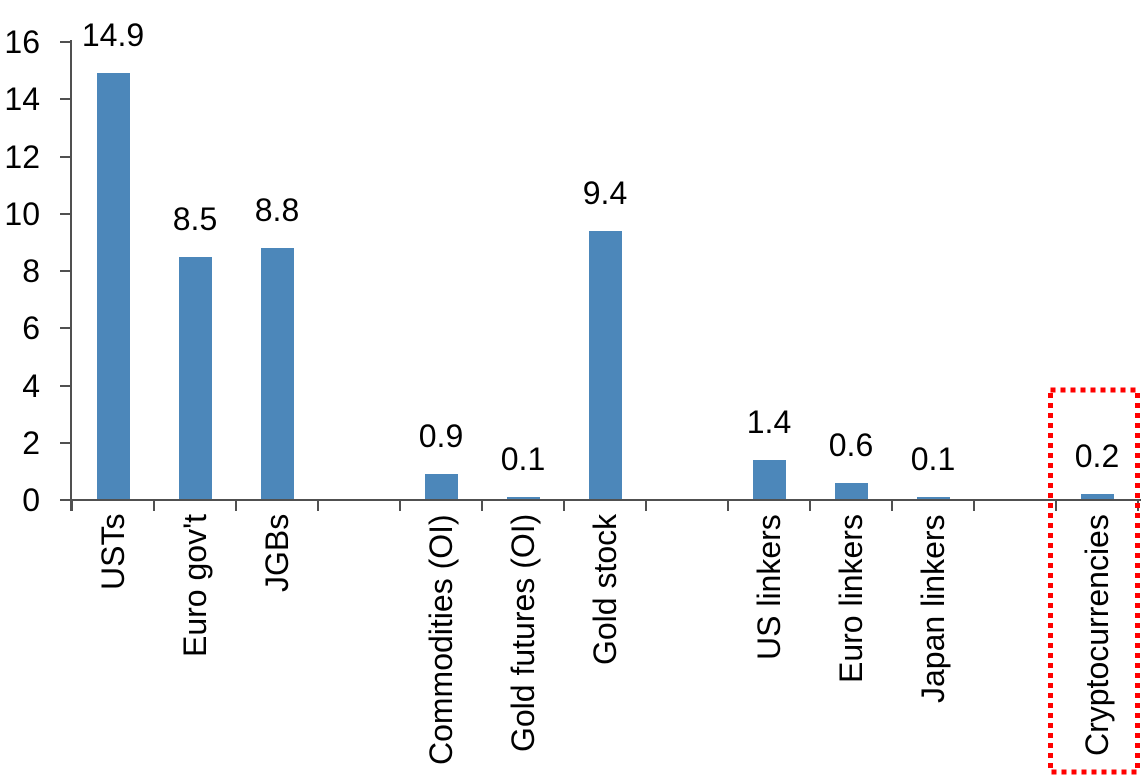 The image size is (1146, 780). I want to click on x-axis-category-label: Euro gov't, so click(195, 586).